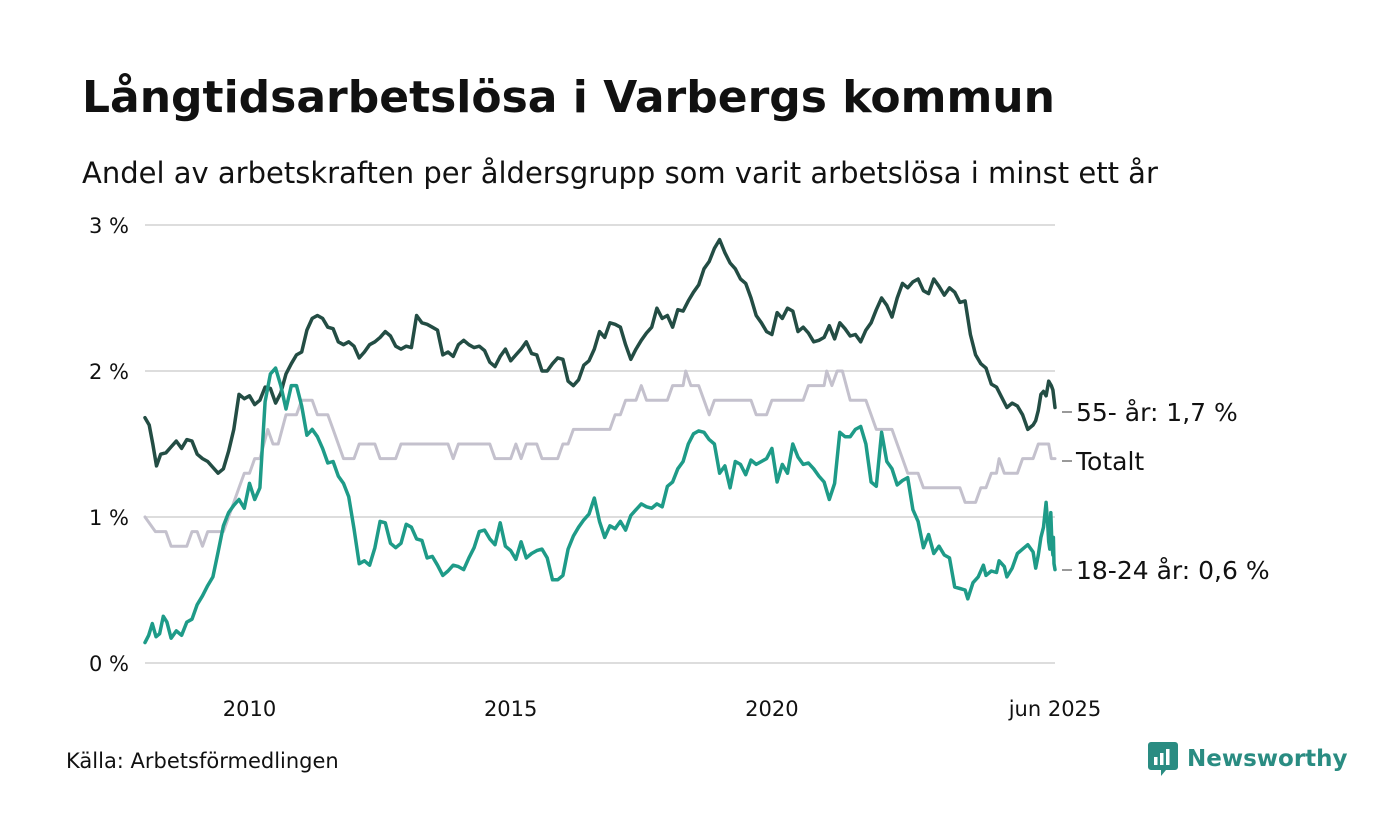 Image resolution: width=1400 pixels, height=840 pixels. I want to click on series-end-label-s55: 55- år: 1,7 %, so click(1157, 412).